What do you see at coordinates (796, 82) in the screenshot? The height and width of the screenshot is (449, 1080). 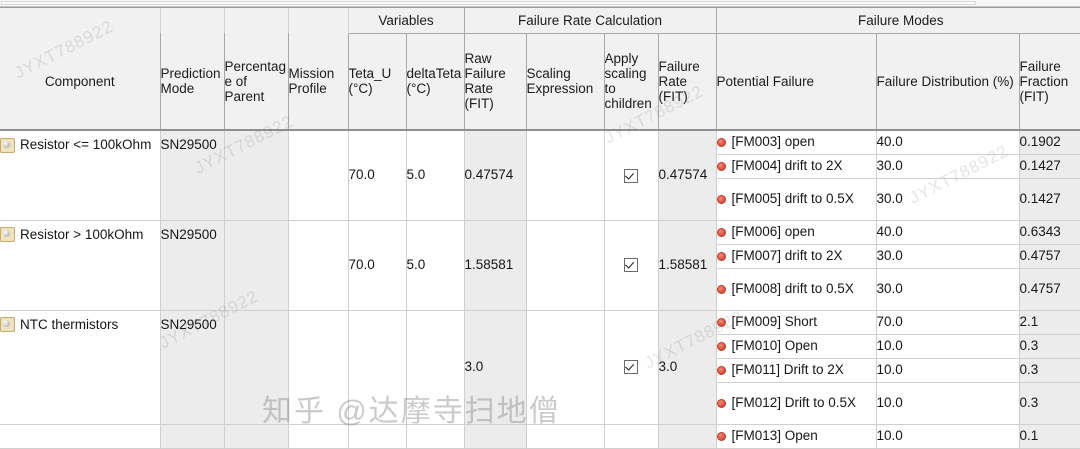 I see `col-header-potential-failure: Potential Failure` at bounding box center [796, 82].